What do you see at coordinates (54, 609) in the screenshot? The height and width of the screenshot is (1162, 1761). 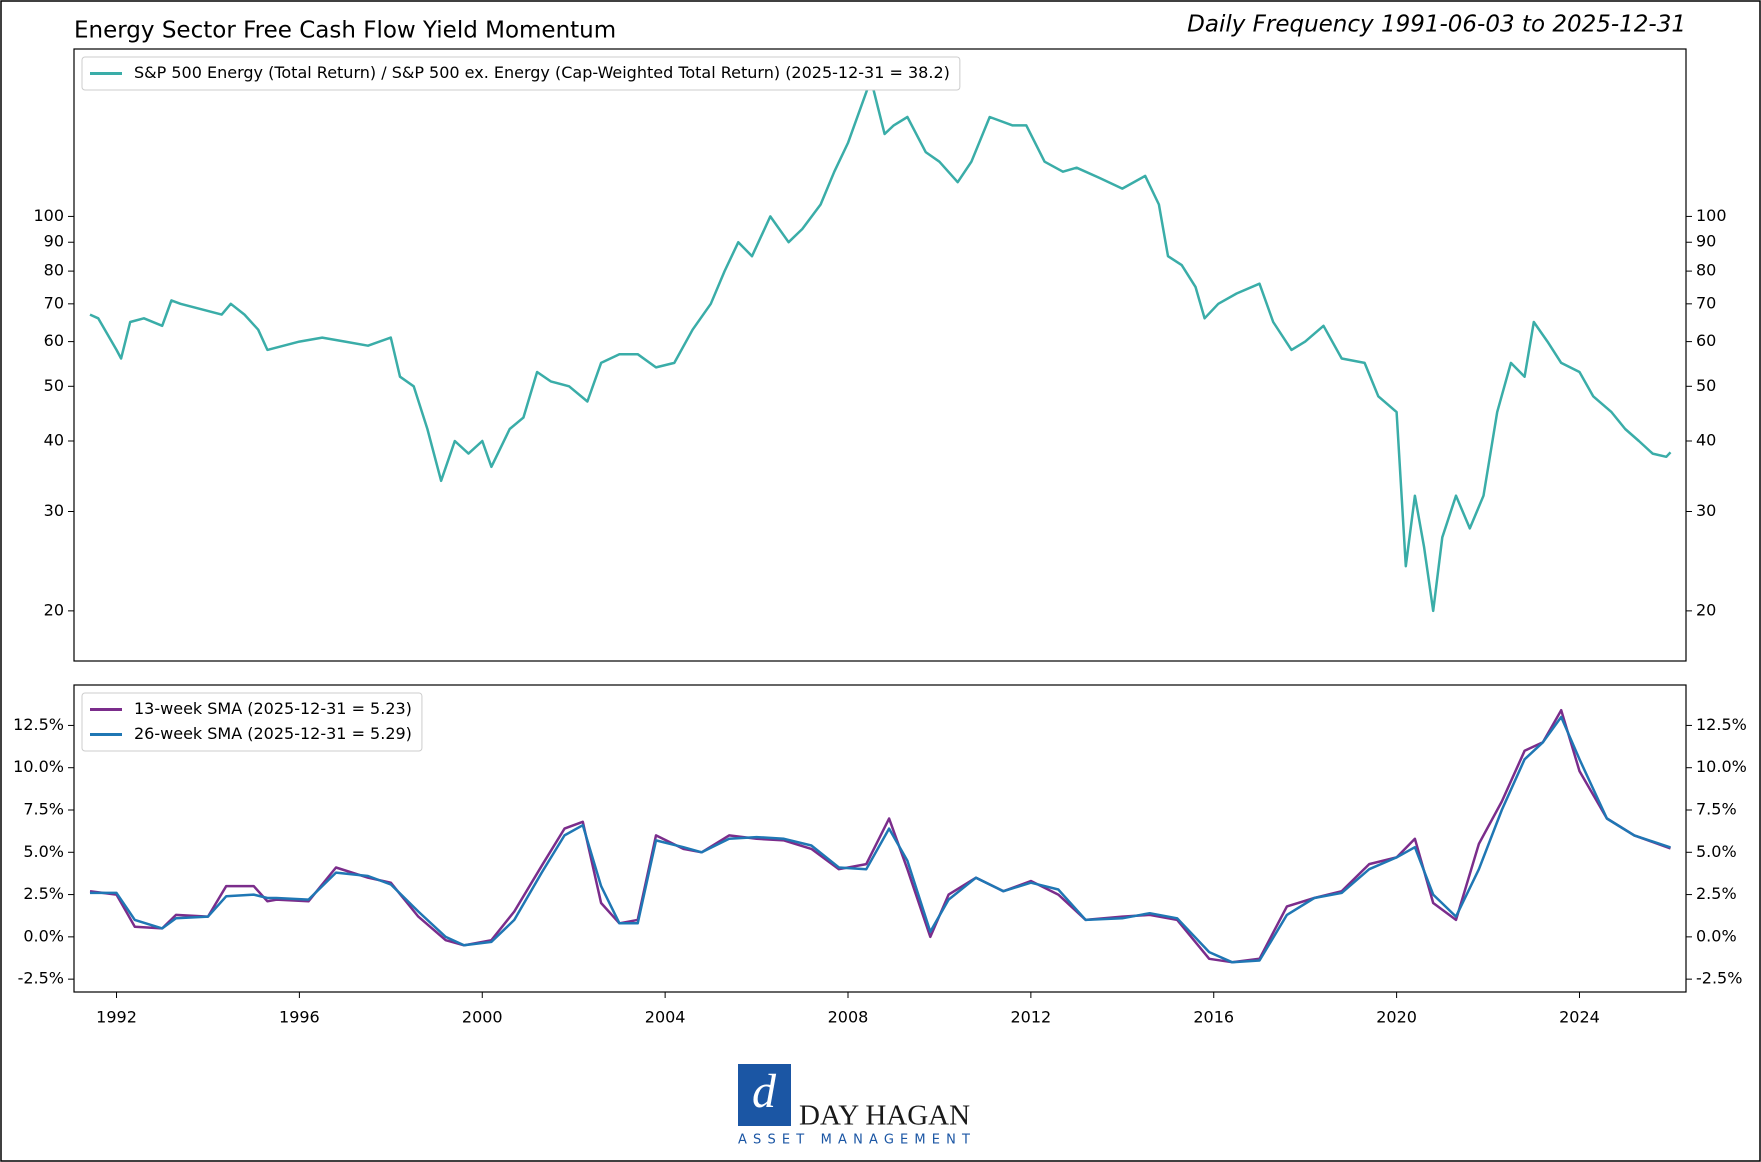 I see `y-tick-label: 20` at bounding box center [54, 609].